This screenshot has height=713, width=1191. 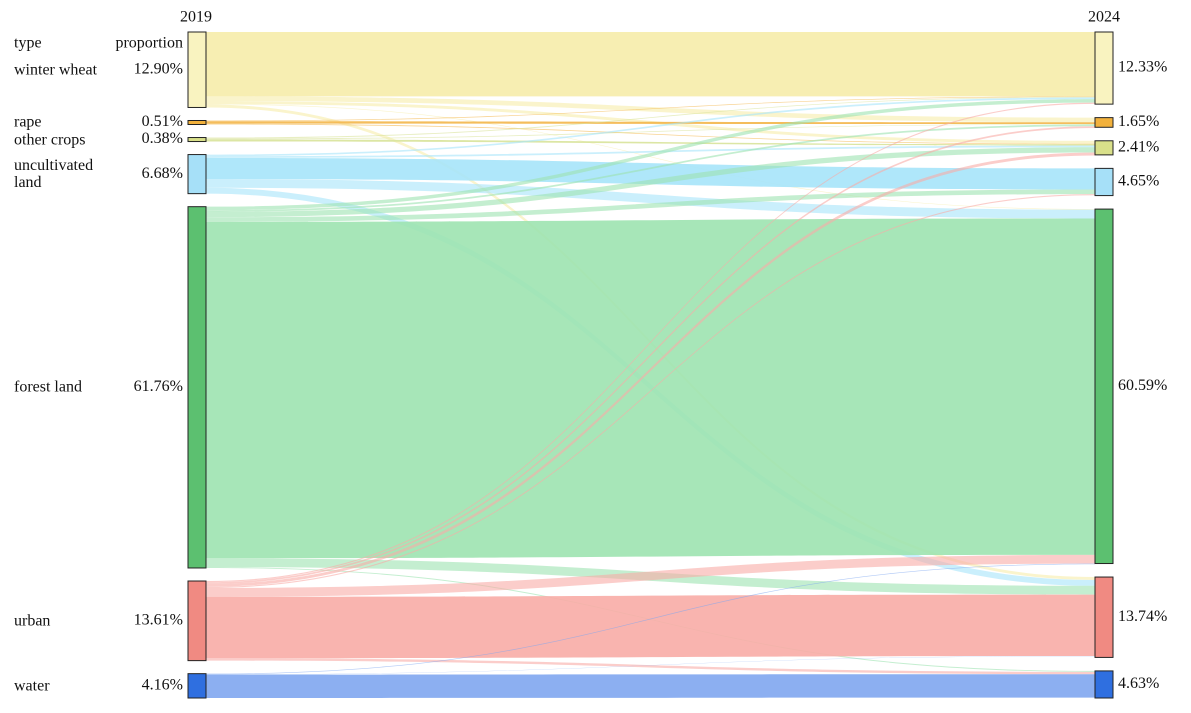 I want to click on column-title: 2024, so click(x=1104, y=17).